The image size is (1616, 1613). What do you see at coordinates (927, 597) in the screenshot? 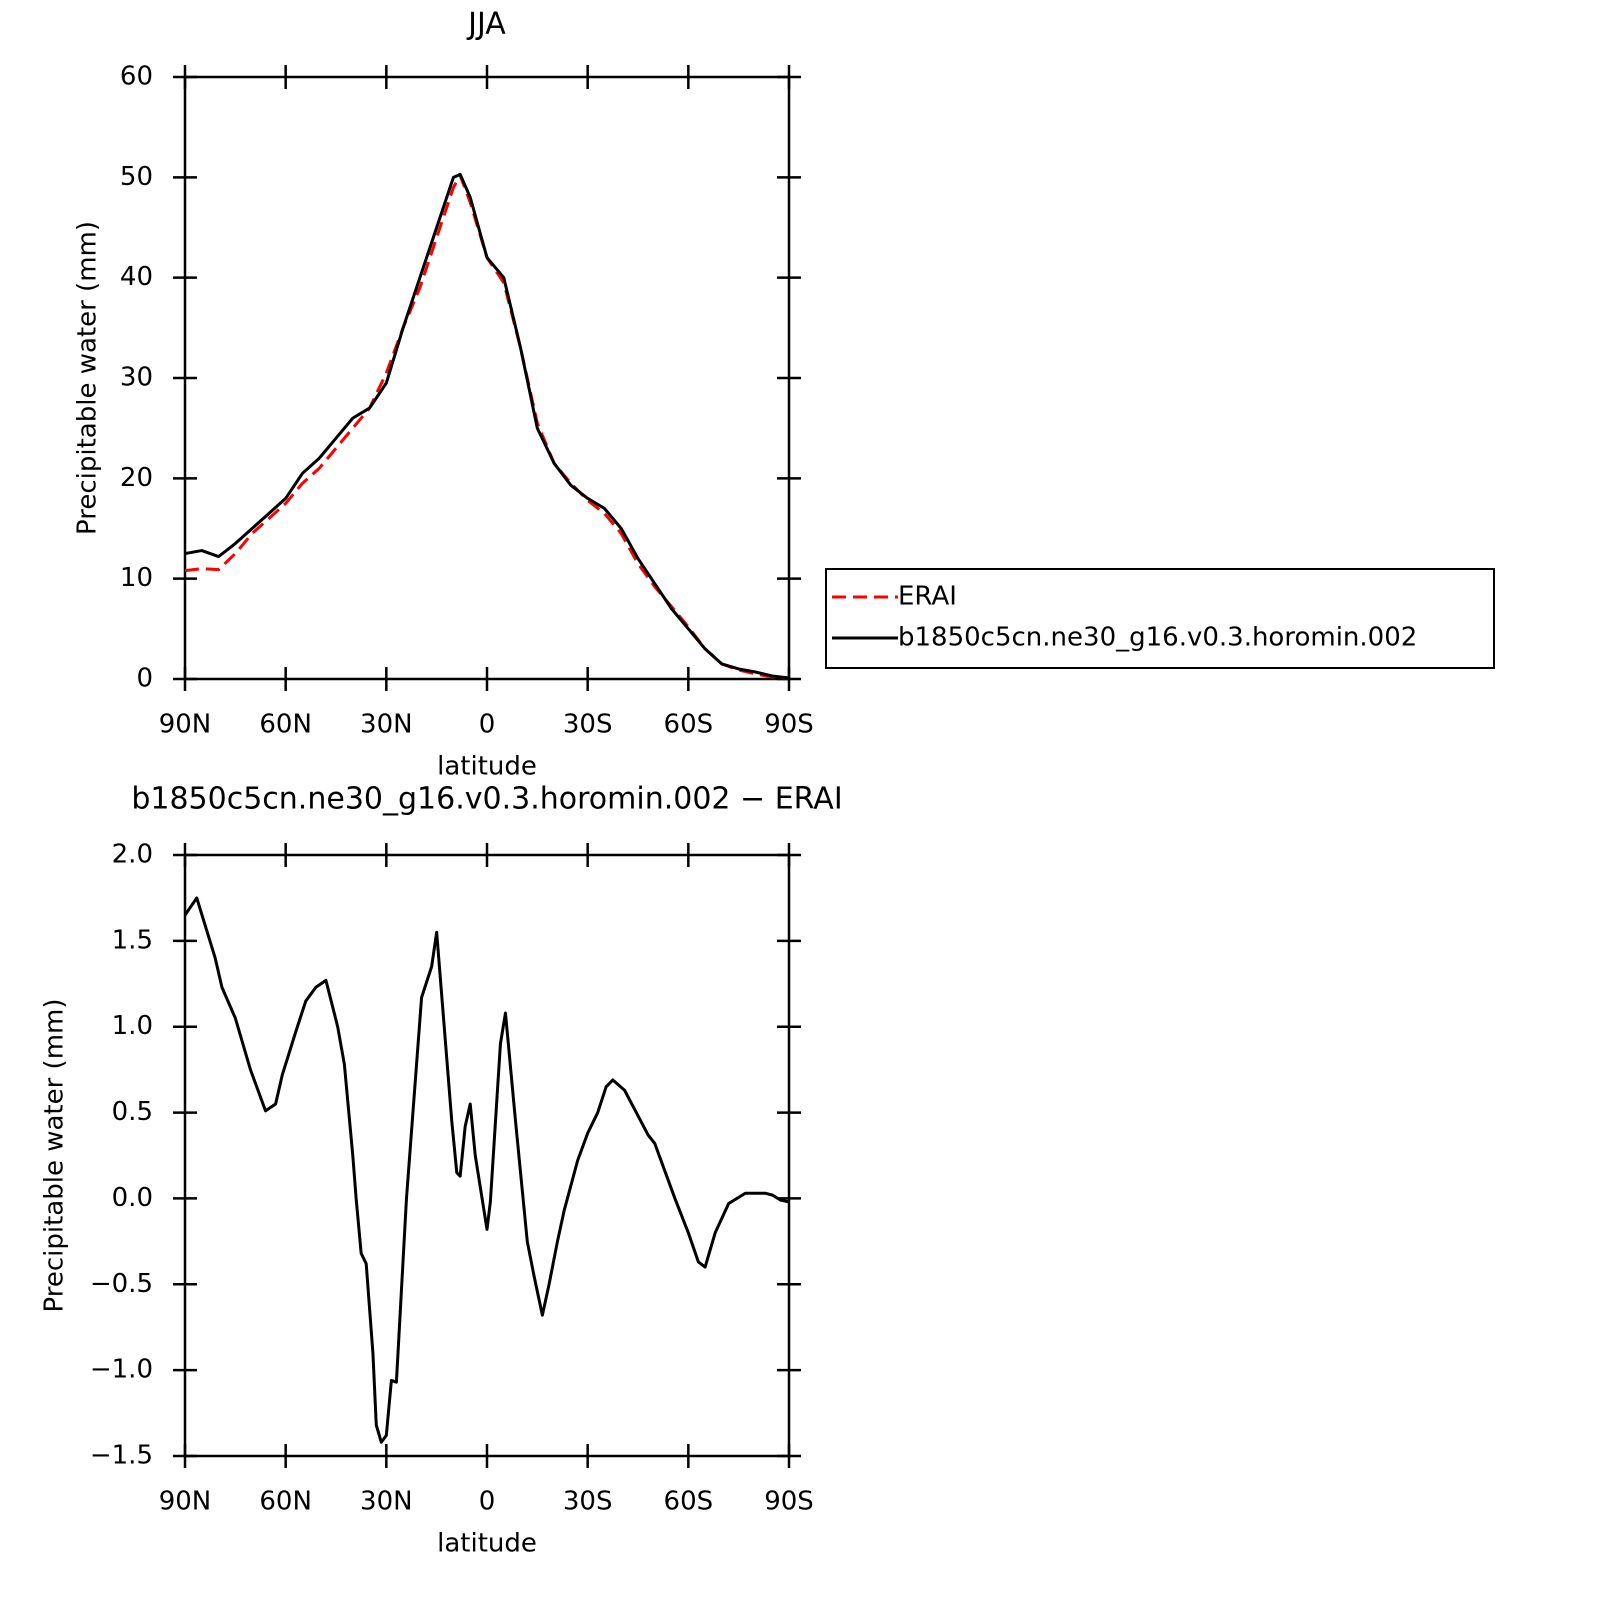
I see `legend-label: ERAI` at bounding box center [927, 597].